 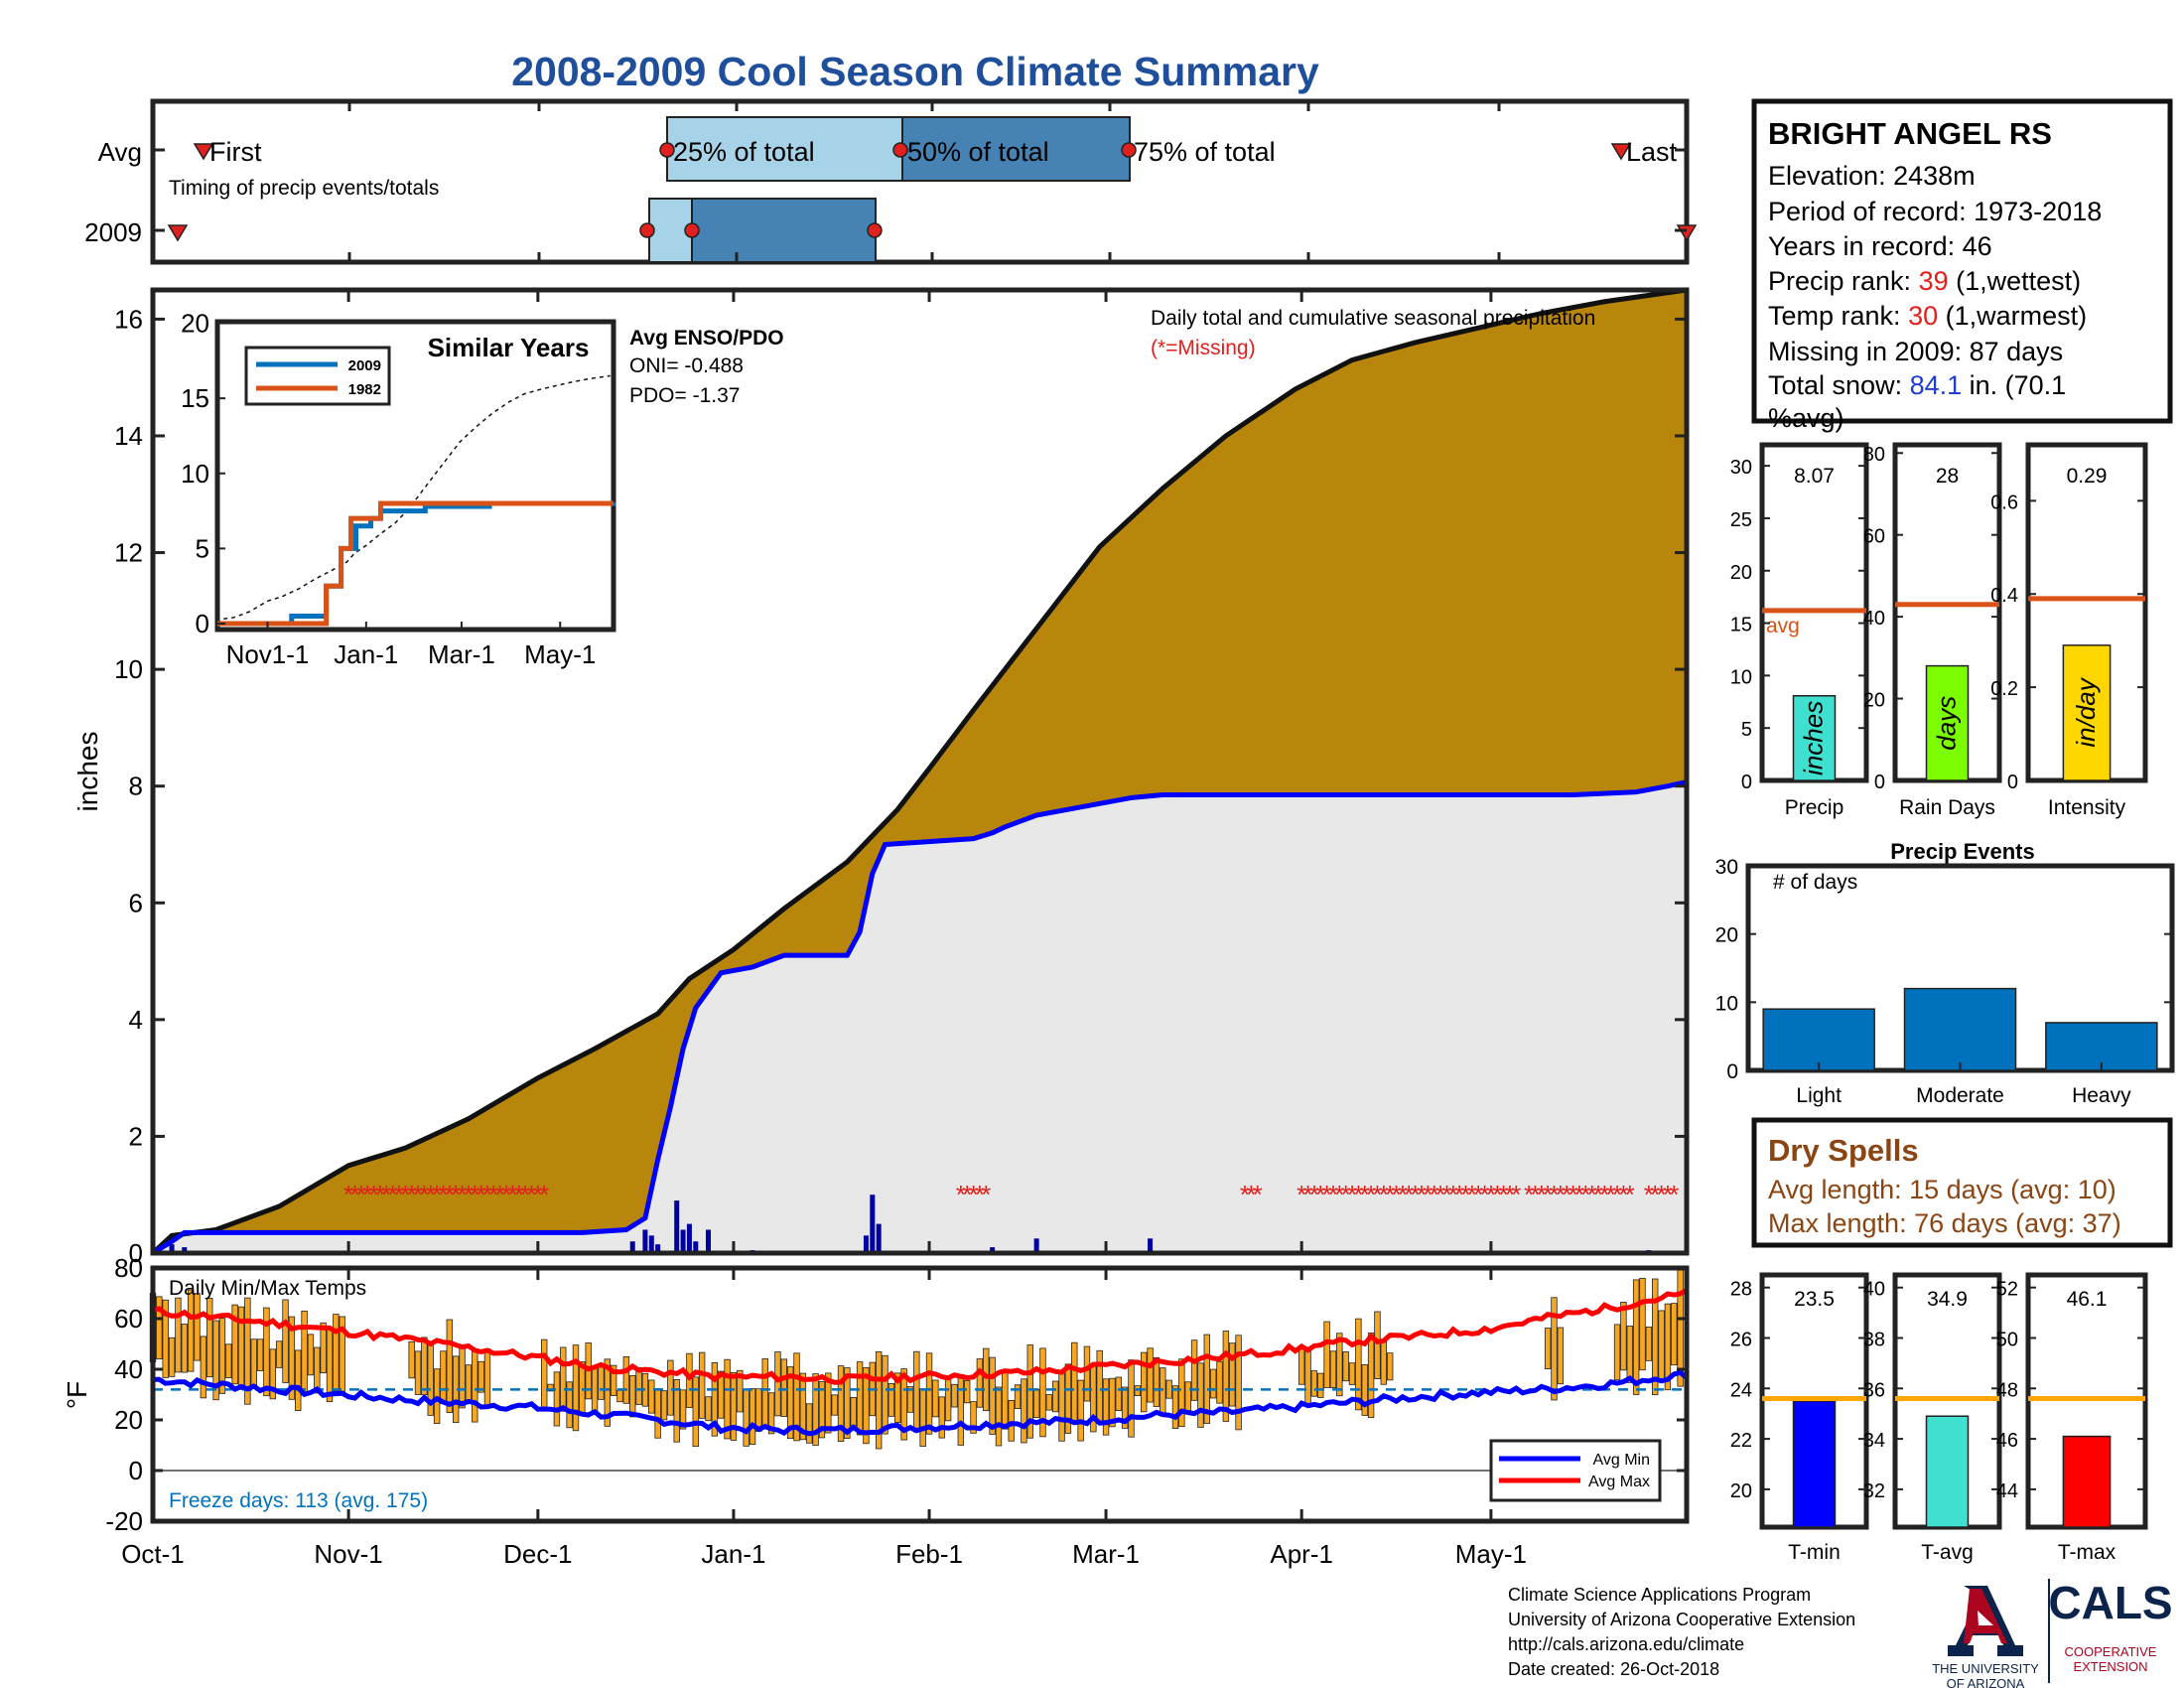 I want to click on temp-summary-tick-label: 36, so click(x=1874, y=1390).